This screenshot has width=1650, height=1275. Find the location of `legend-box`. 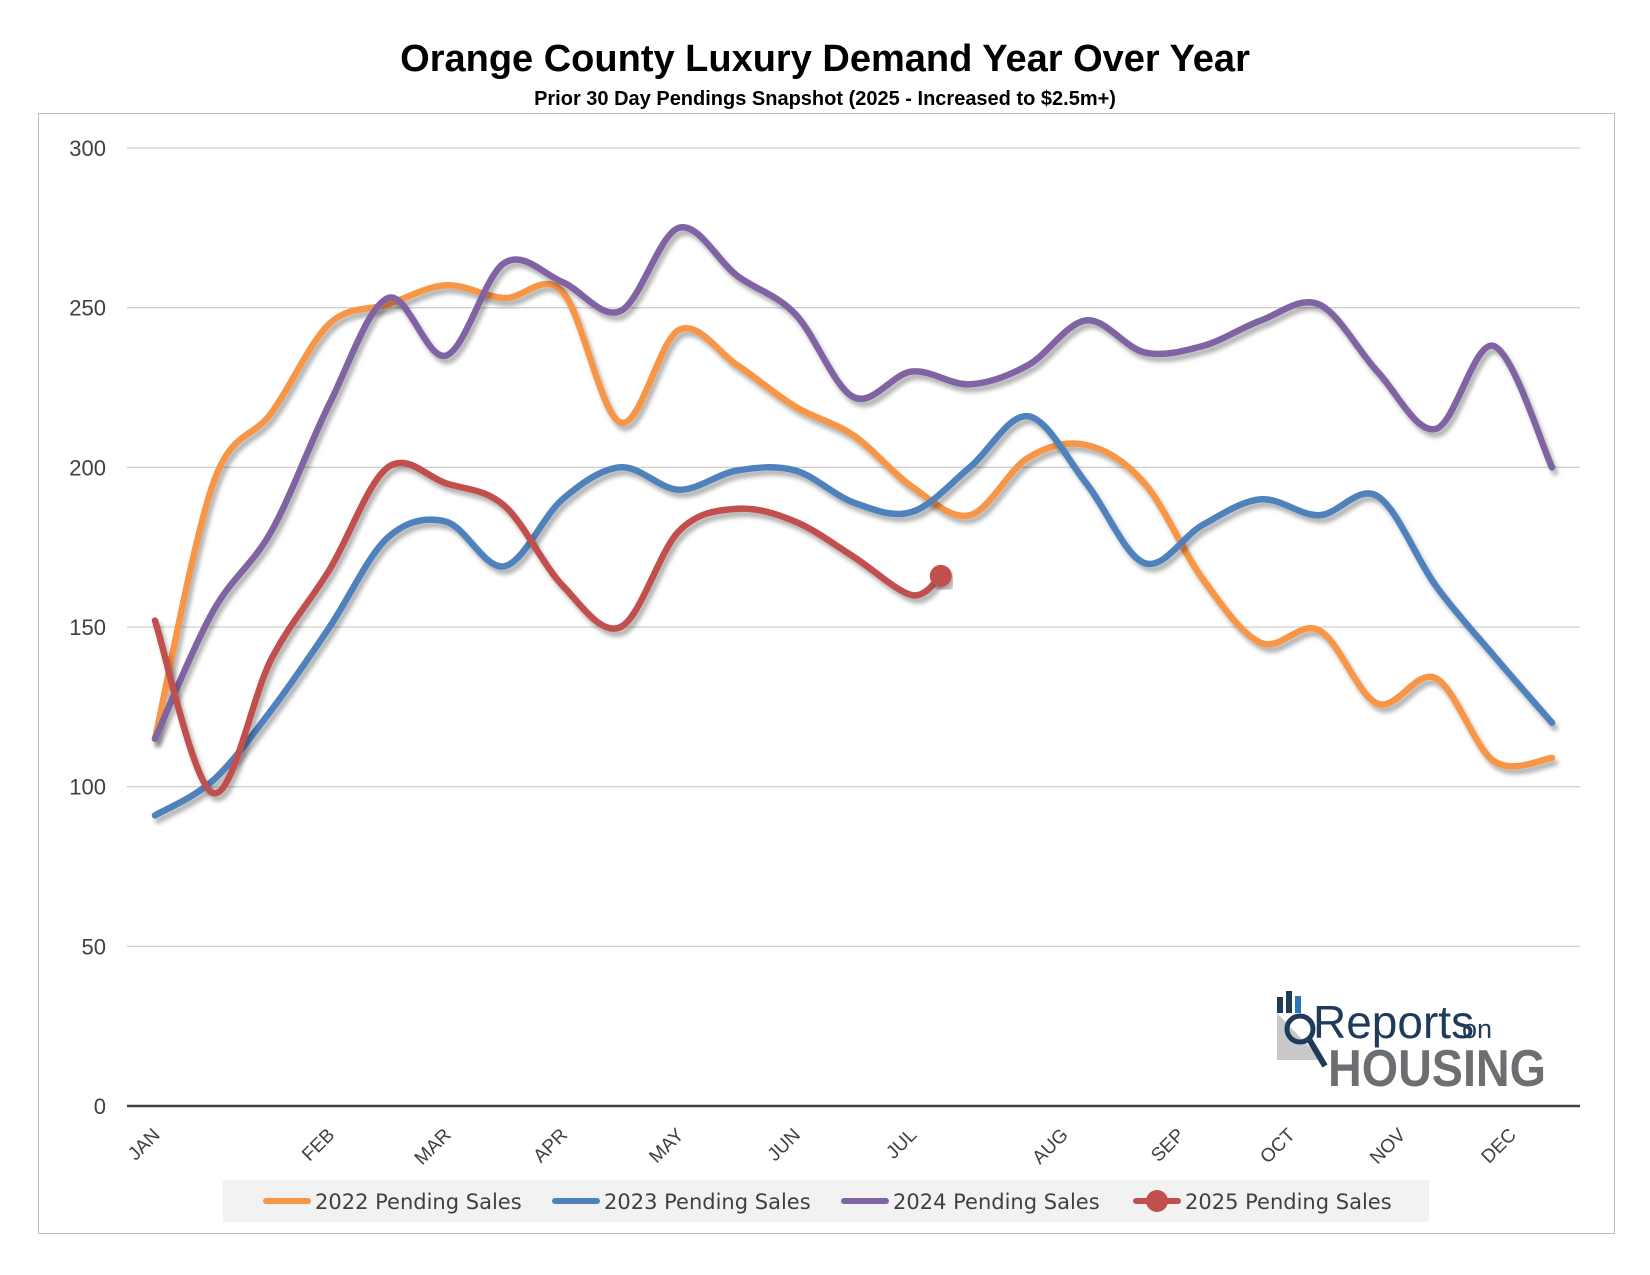

legend-box is located at coordinates (826, 1201).